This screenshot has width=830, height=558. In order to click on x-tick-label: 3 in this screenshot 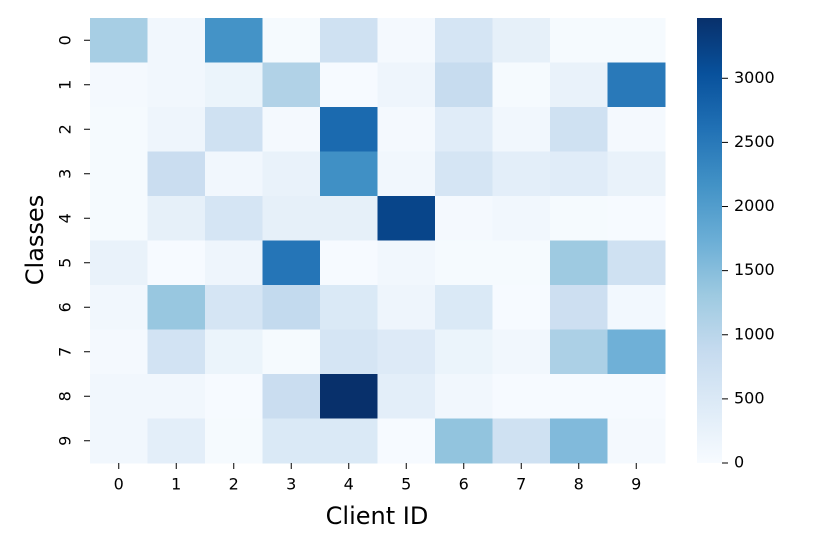, I will do `click(291, 484)`.